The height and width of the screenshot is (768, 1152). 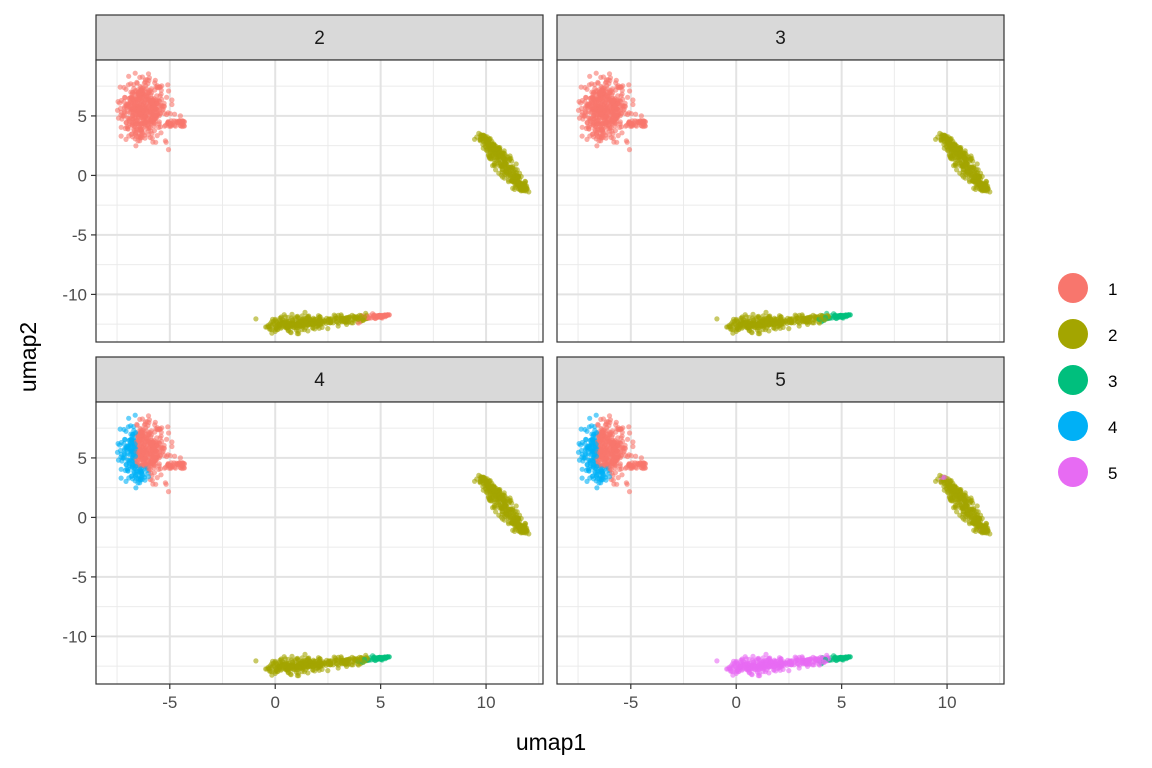 What do you see at coordinates (319, 38) in the screenshot?
I see `facet-strip-label: 2` at bounding box center [319, 38].